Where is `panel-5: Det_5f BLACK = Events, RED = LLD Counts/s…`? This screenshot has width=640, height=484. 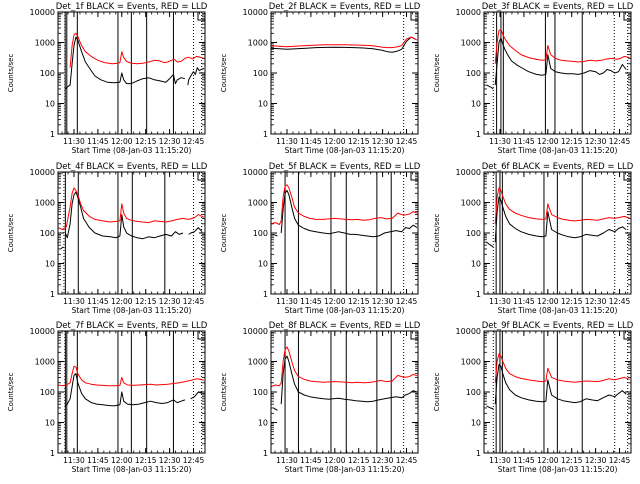
panel-5: Det_5f BLACK = Events, RED = LLD Counts/s… is located at coordinates (320, 238).